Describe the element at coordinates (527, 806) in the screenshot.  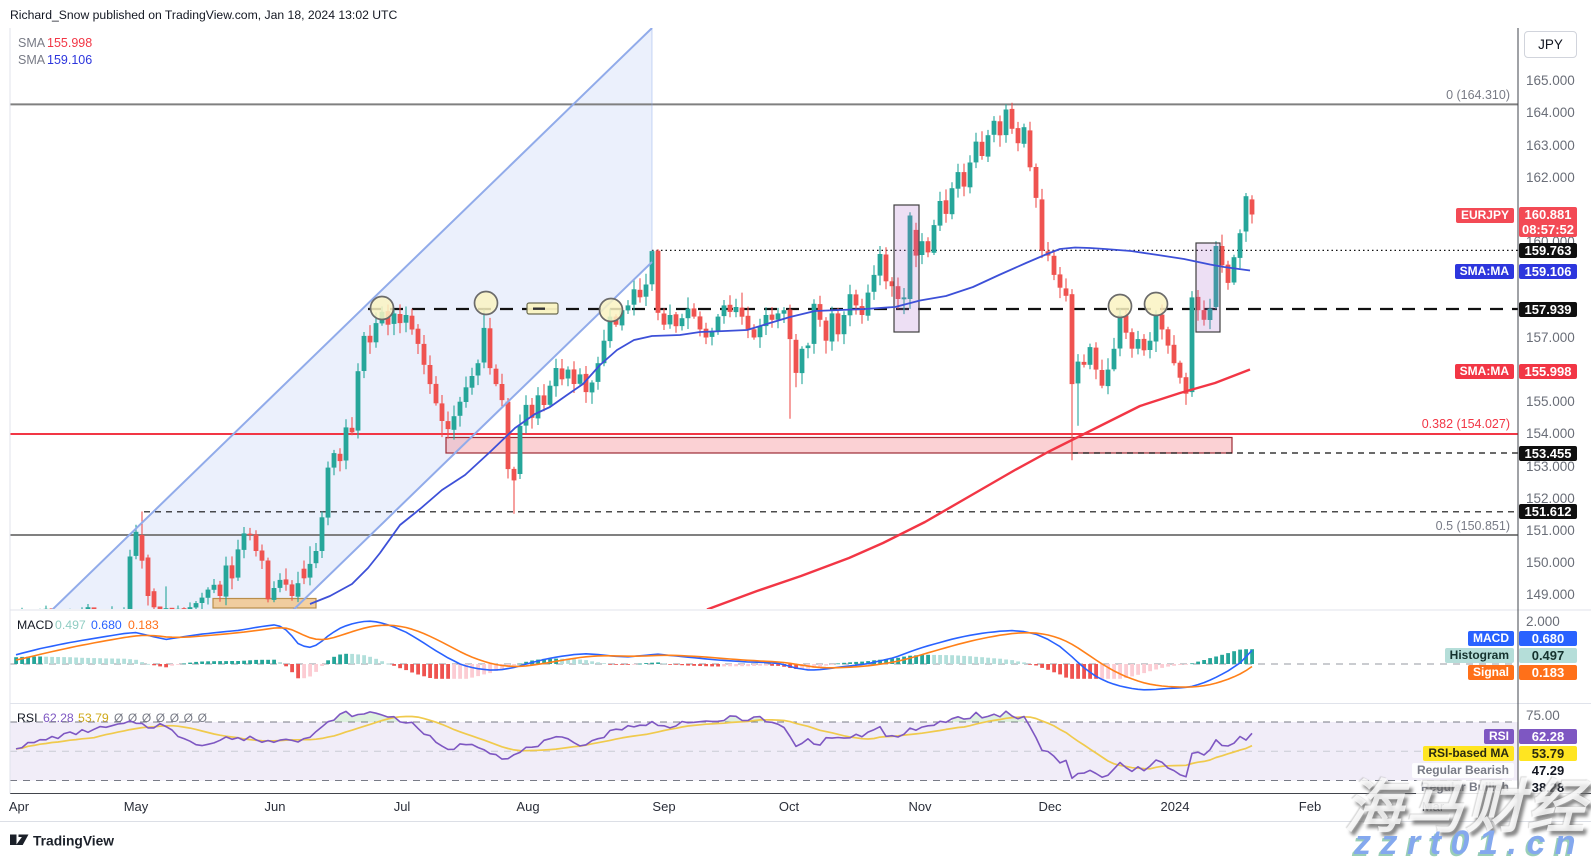
I see `svg-text: Aug` at that location.